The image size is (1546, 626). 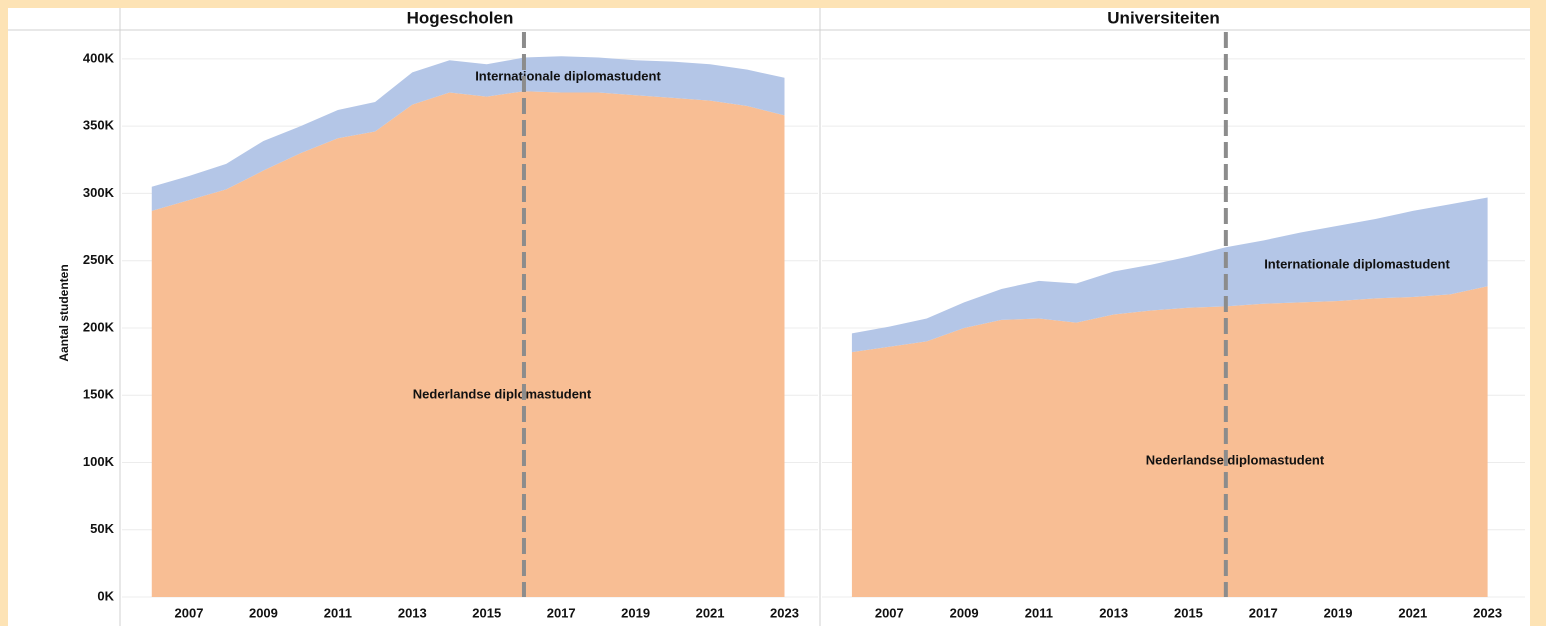 I want to click on y-tick-label: 150K, so click(x=99, y=394).